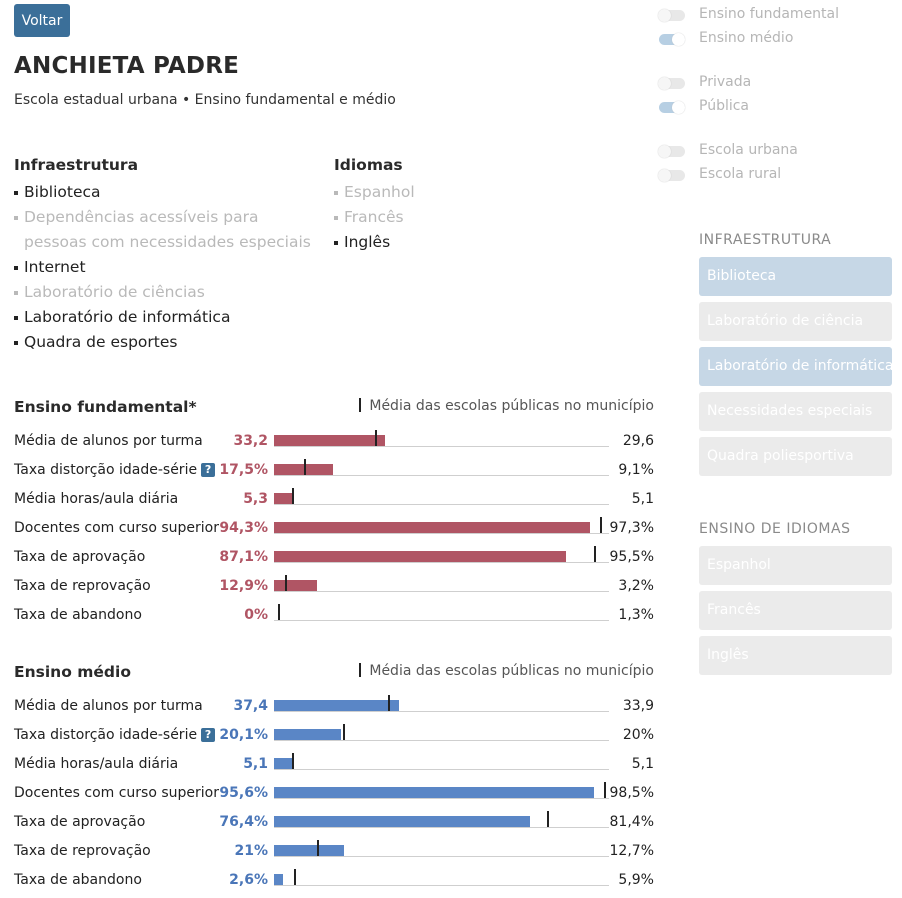 The image size is (902, 898). Describe the element at coordinates (638, 735) in the screenshot. I see `reference-value: 20%` at that location.